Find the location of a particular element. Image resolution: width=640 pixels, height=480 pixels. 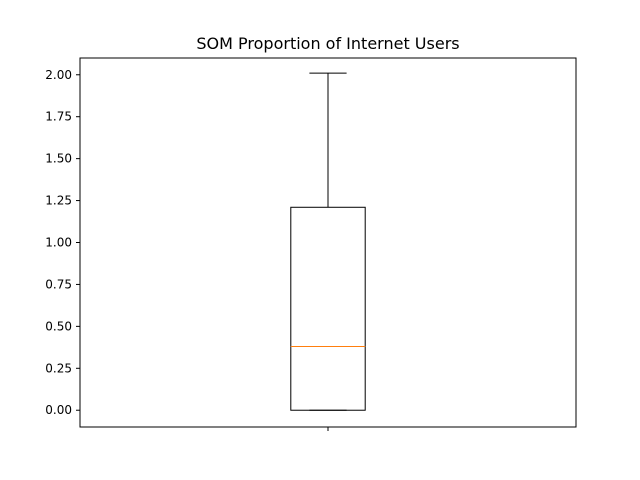

y-axis: 0.00 0.25 0.50 0.75 1.00 1.25 1.50 1.75 2.00 is located at coordinates (62, 242).